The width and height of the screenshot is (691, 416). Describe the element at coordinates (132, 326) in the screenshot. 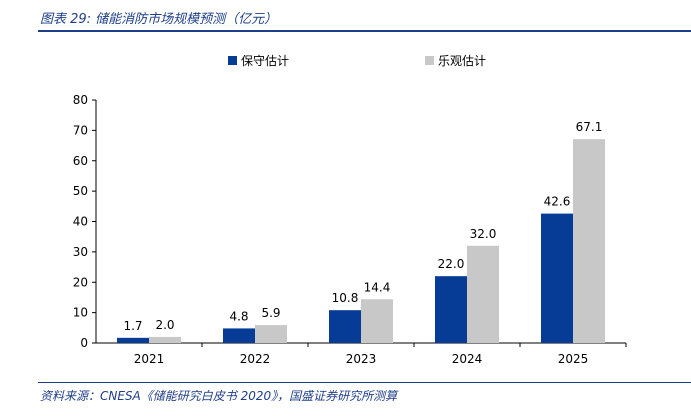

I see `data-label: 1.7` at that location.